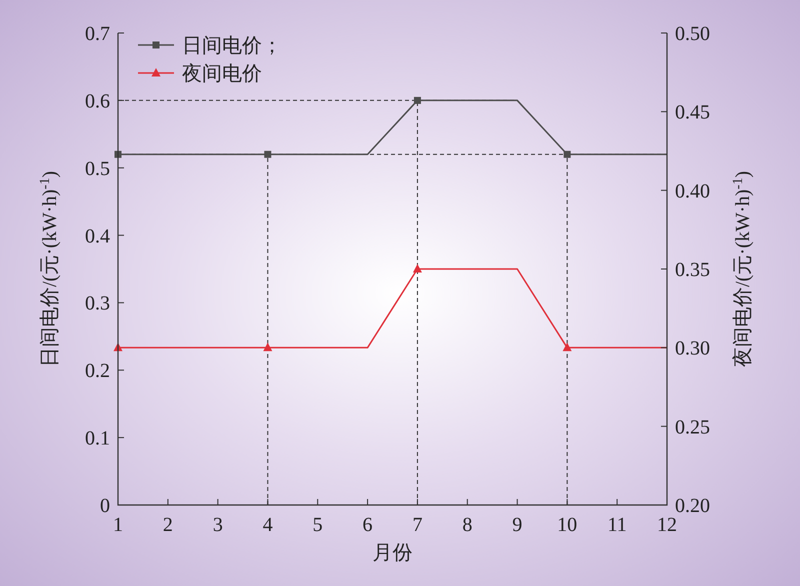  I want to click on x-tick-label: 1, so click(118, 525).